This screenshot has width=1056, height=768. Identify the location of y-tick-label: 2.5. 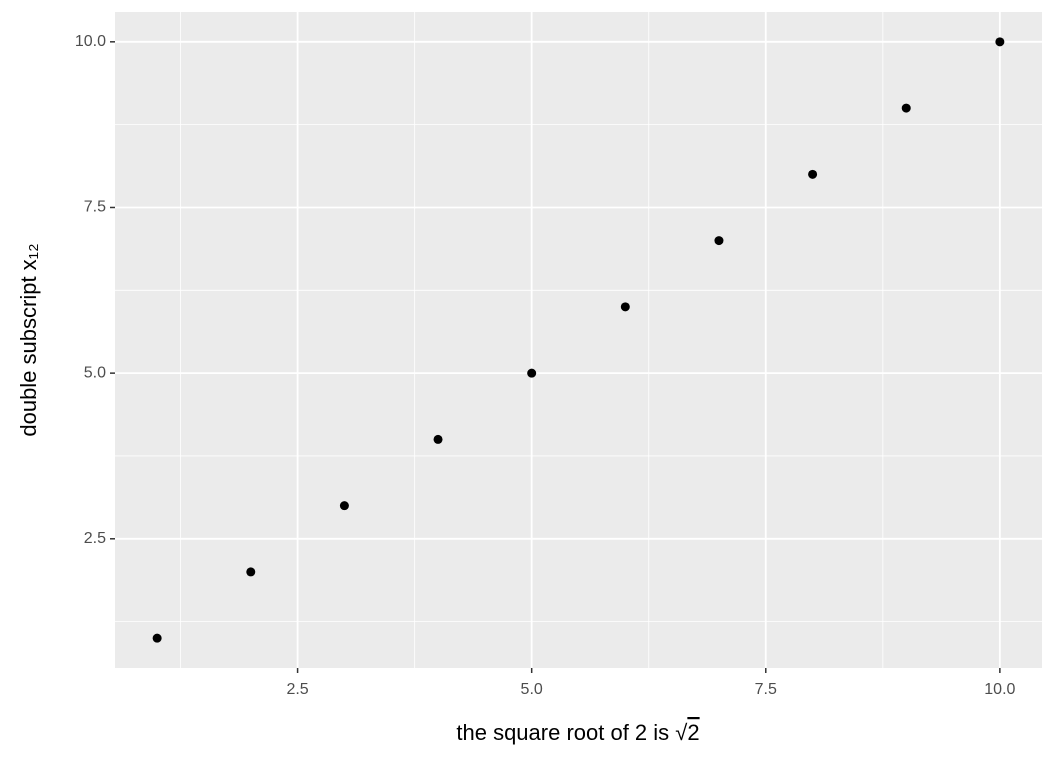
(95, 538).